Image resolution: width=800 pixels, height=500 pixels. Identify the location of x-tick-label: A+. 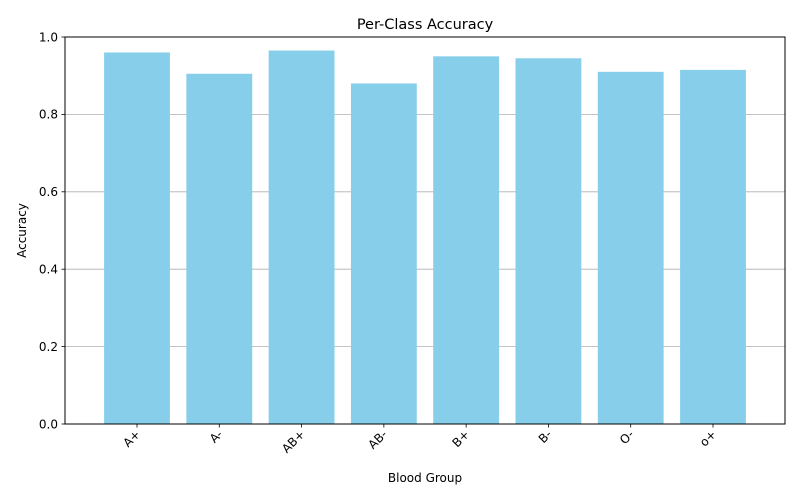
(131, 438).